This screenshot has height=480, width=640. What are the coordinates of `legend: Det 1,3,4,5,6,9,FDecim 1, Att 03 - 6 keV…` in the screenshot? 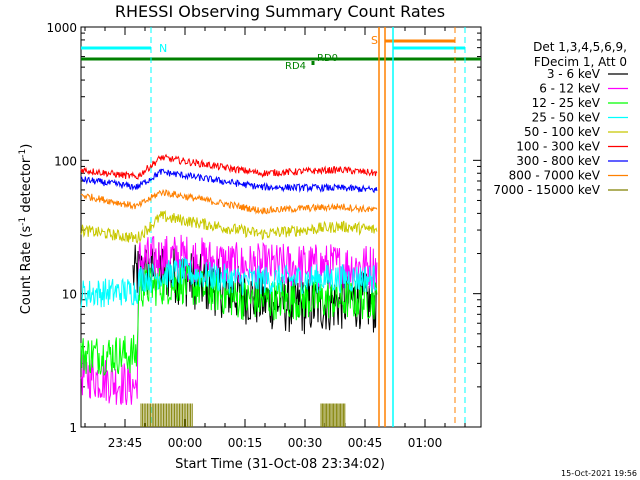 It's located at (560, 118).